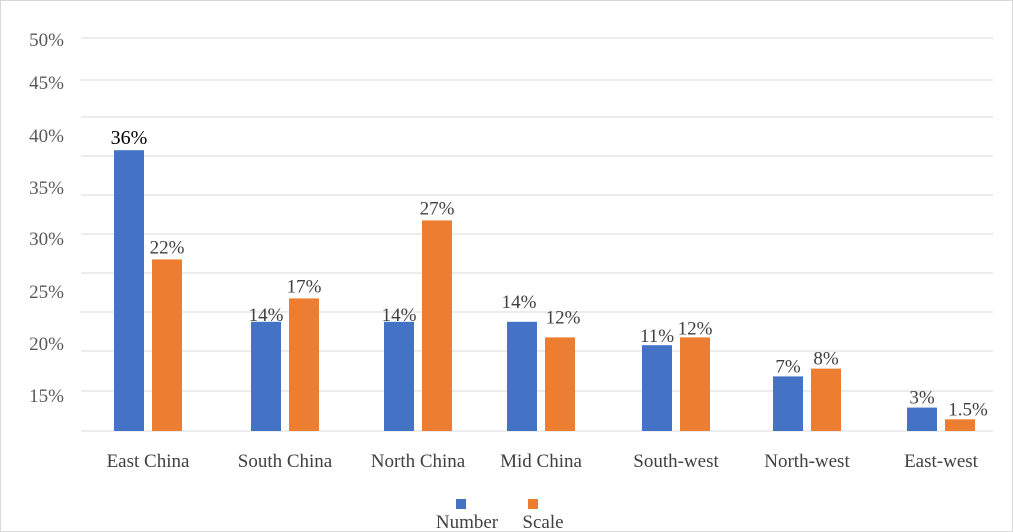  Describe the element at coordinates (304, 286) in the screenshot. I see `data-label: 17%` at that location.